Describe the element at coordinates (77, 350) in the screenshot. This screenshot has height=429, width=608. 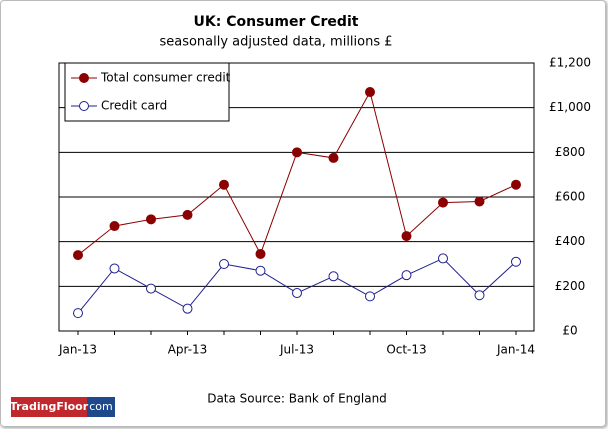
I see `x-tick-label: Jan-13` at that location.